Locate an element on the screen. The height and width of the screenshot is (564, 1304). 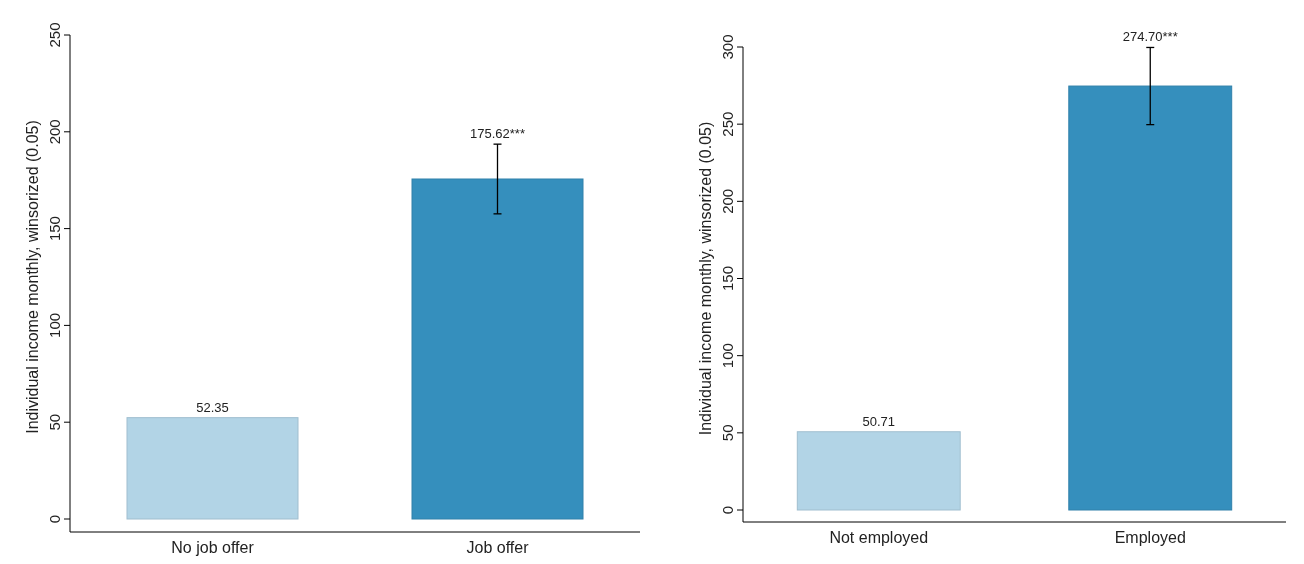
y-tick-label: 300 is located at coordinates (727, 47).